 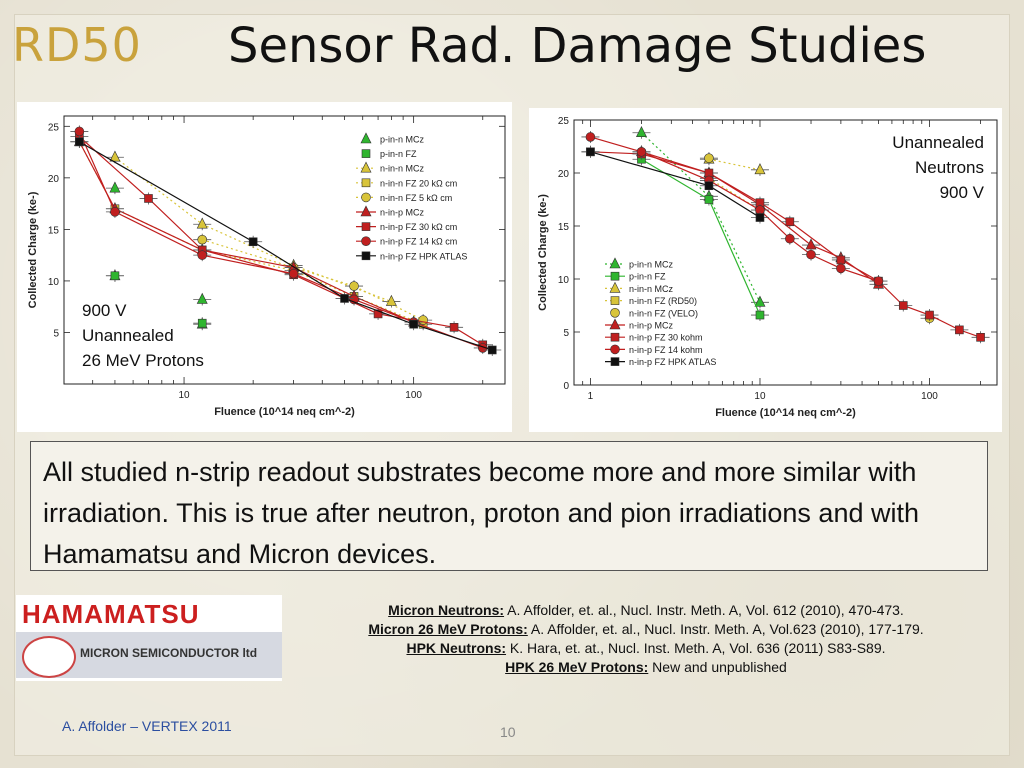 What do you see at coordinates (446, 610) in the screenshot?
I see `reference-label: Micron Neutrons:` at bounding box center [446, 610].